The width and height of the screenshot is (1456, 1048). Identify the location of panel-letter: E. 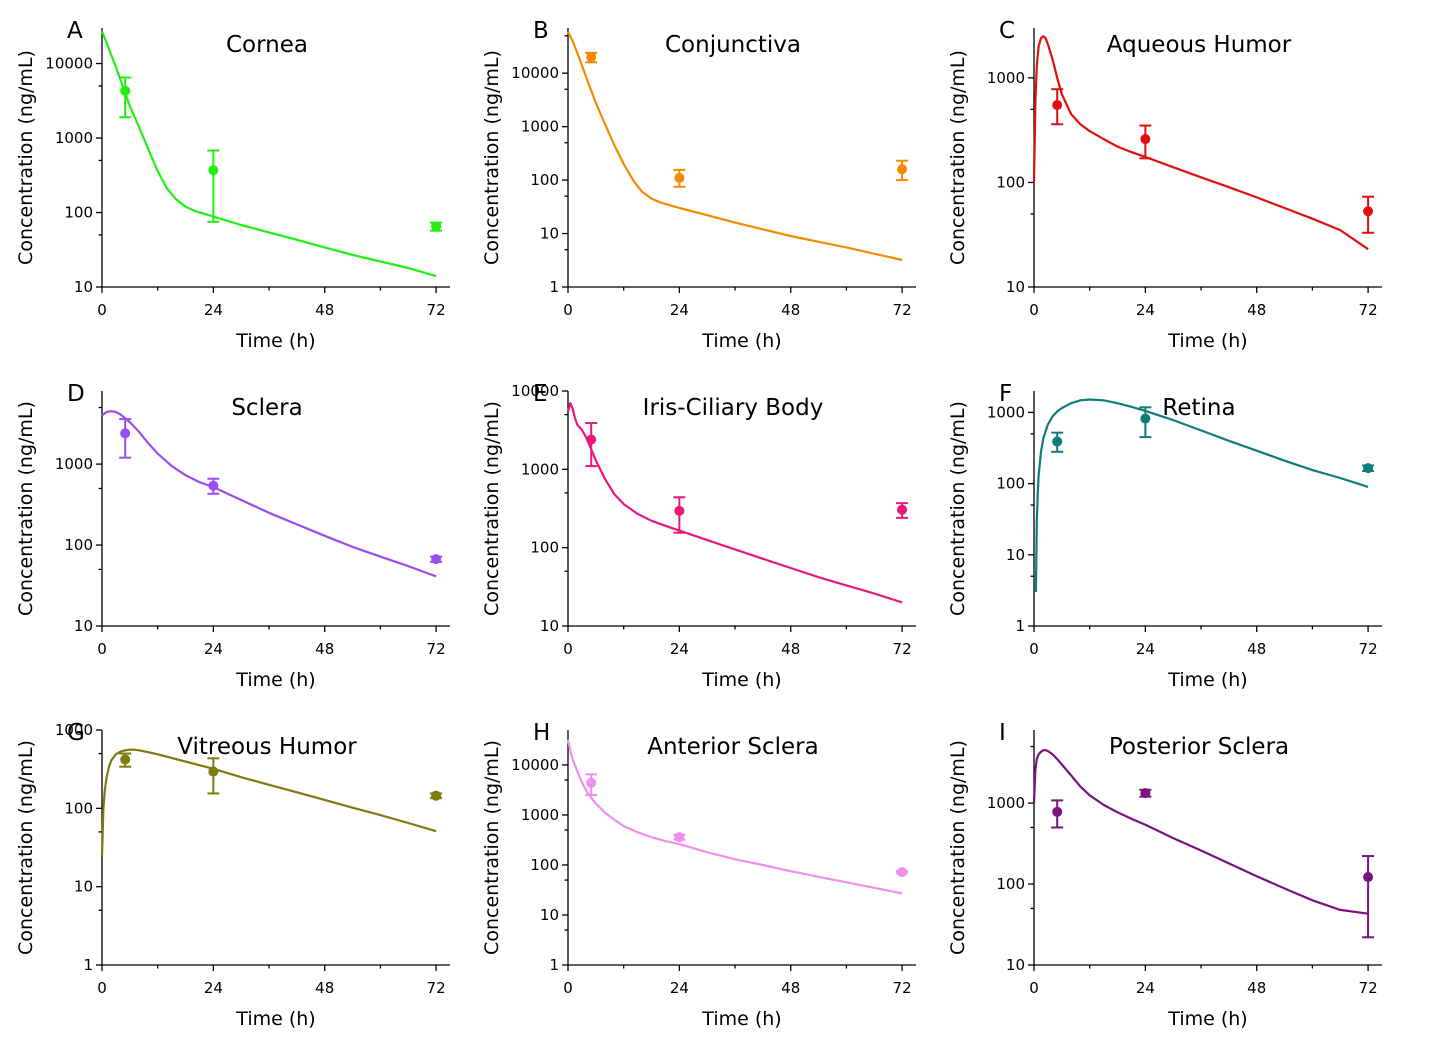
(540, 394).